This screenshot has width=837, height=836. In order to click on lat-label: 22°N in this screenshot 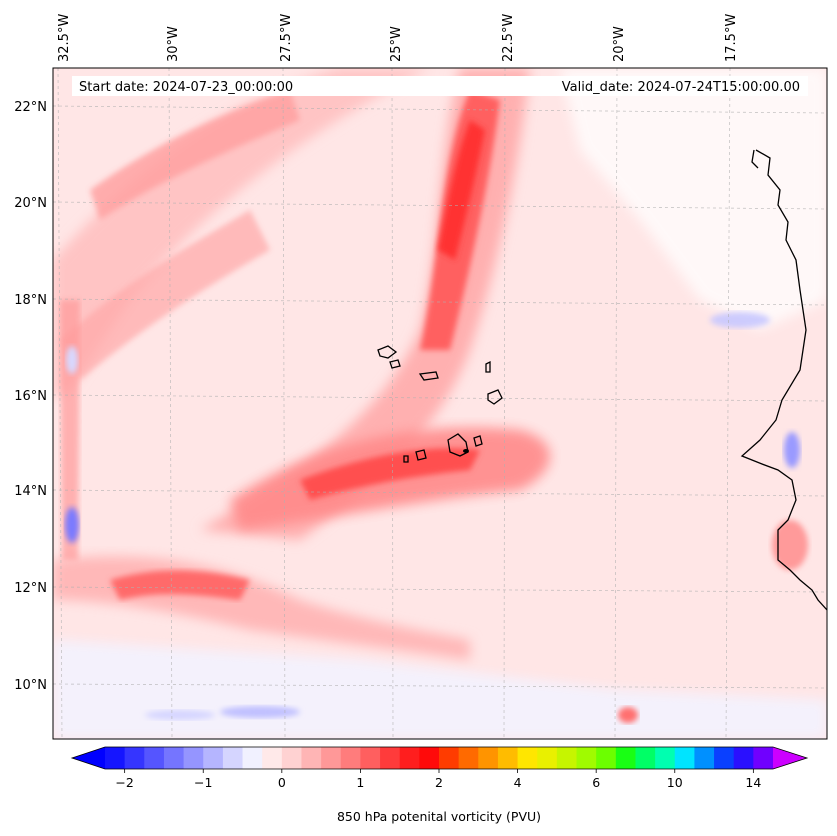, I will do `click(30, 107)`.